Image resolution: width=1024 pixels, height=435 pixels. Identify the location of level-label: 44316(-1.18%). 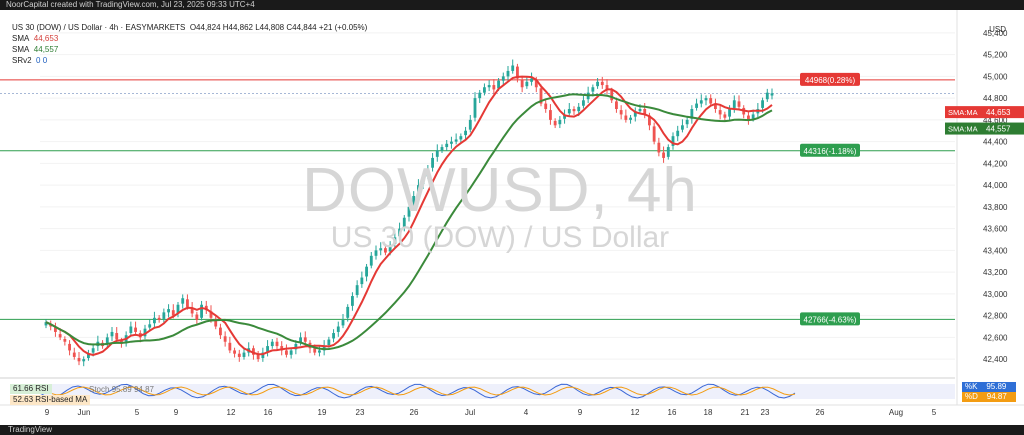
(830, 151).